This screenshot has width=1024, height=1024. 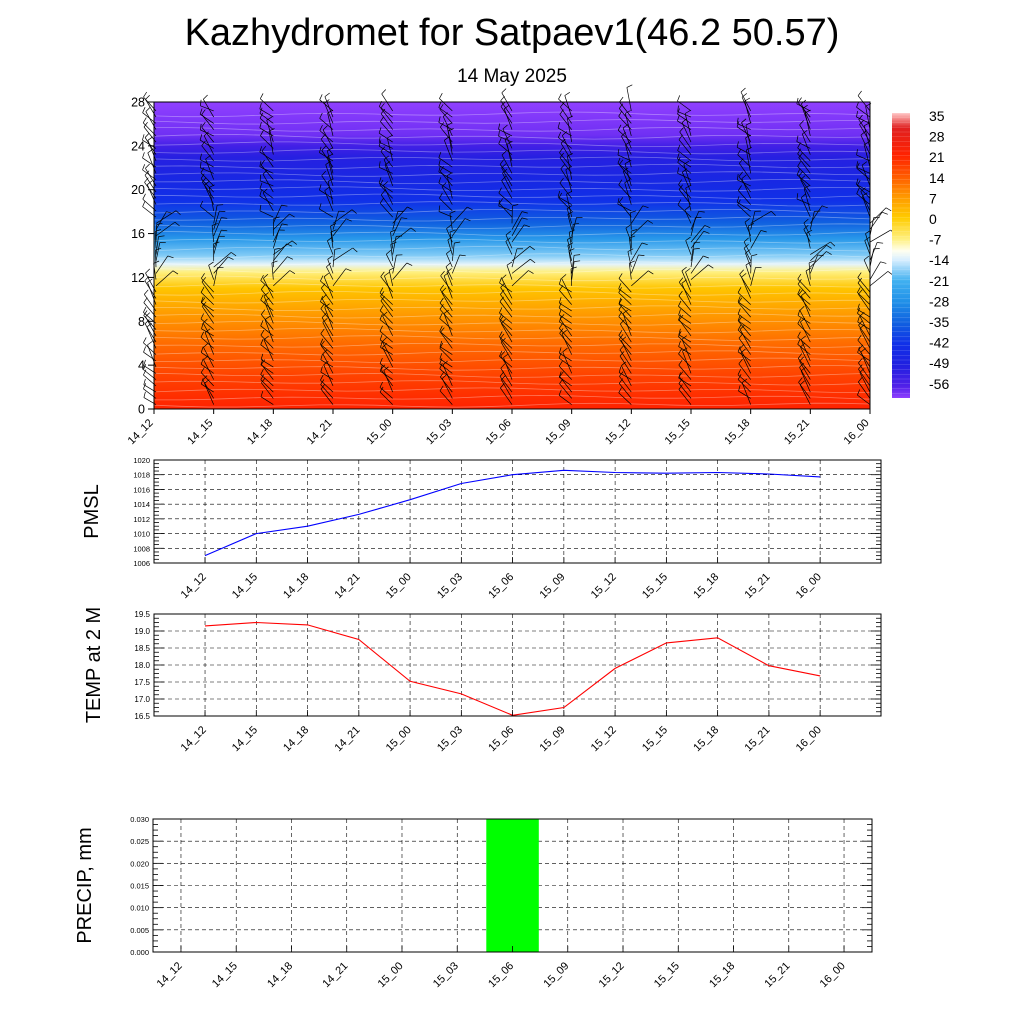 I want to click on x-tick-label: 15_09, so click(x=552, y=739).